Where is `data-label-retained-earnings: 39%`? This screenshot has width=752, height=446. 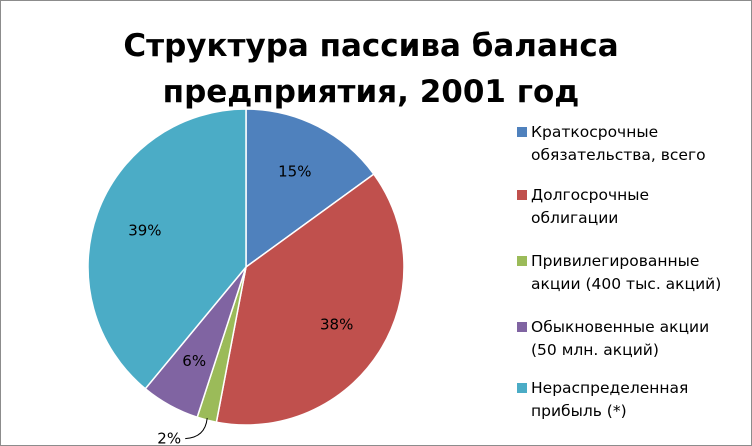 data-label-retained-earnings: 39% is located at coordinates (144, 231).